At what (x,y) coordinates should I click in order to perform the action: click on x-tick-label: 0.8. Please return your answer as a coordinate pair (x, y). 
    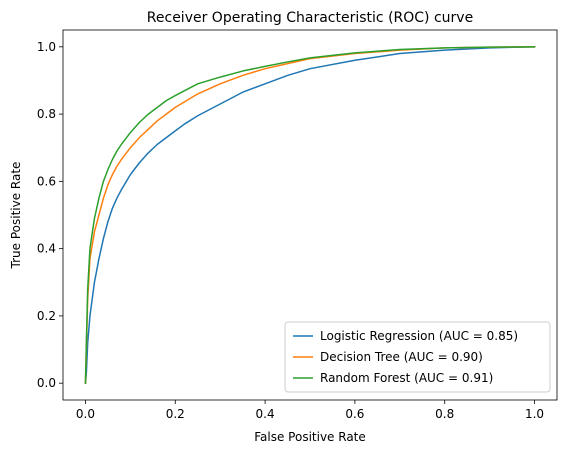
    Looking at the image, I should click on (444, 414).